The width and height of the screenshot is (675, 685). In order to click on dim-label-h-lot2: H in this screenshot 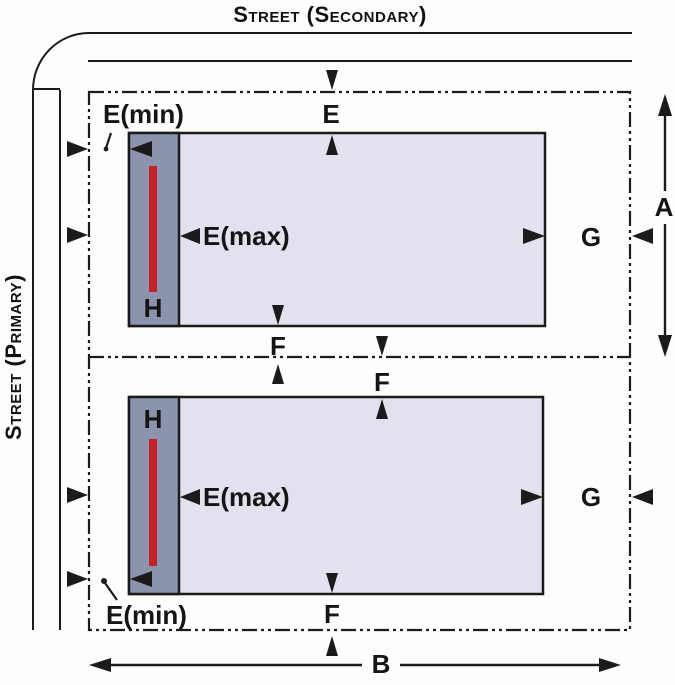, I will do `click(153, 419)`.